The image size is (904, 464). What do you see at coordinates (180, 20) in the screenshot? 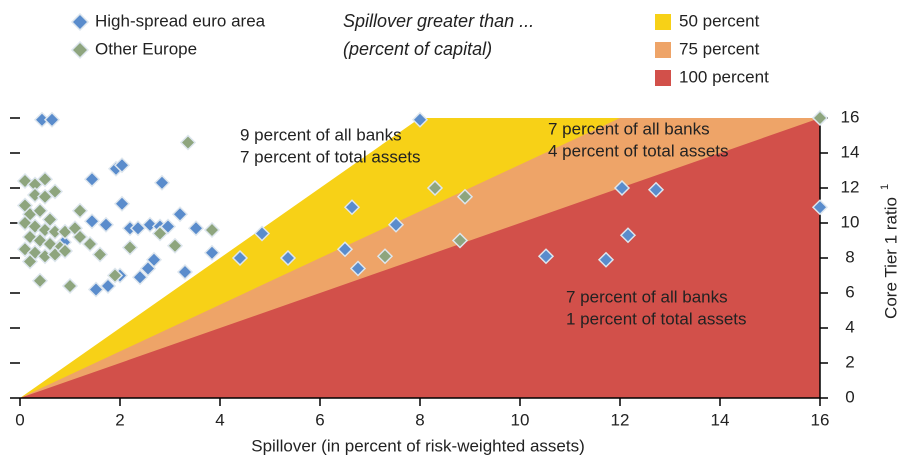
I see `legend-label: High-spread euro area` at bounding box center [180, 20].